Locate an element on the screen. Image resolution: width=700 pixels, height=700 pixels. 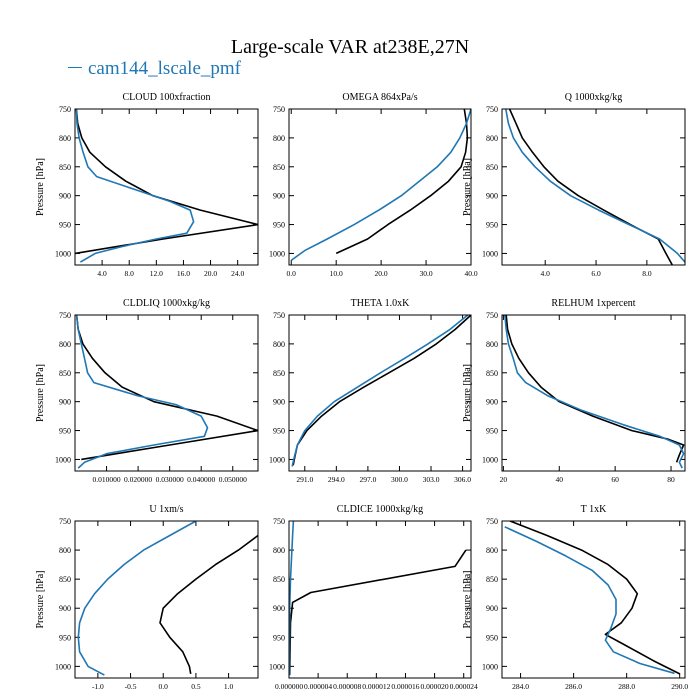
x-tick-label: 16.0 is located at coordinates (183, 273).